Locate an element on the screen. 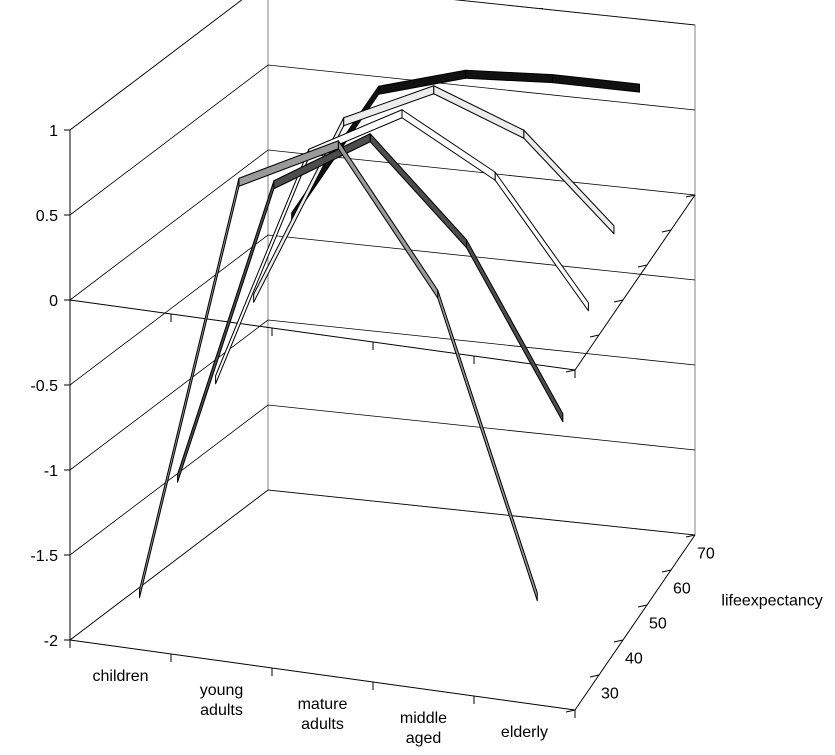 The width and height of the screenshot is (835, 755). depth-tick-label: 70 is located at coordinates (706, 554).